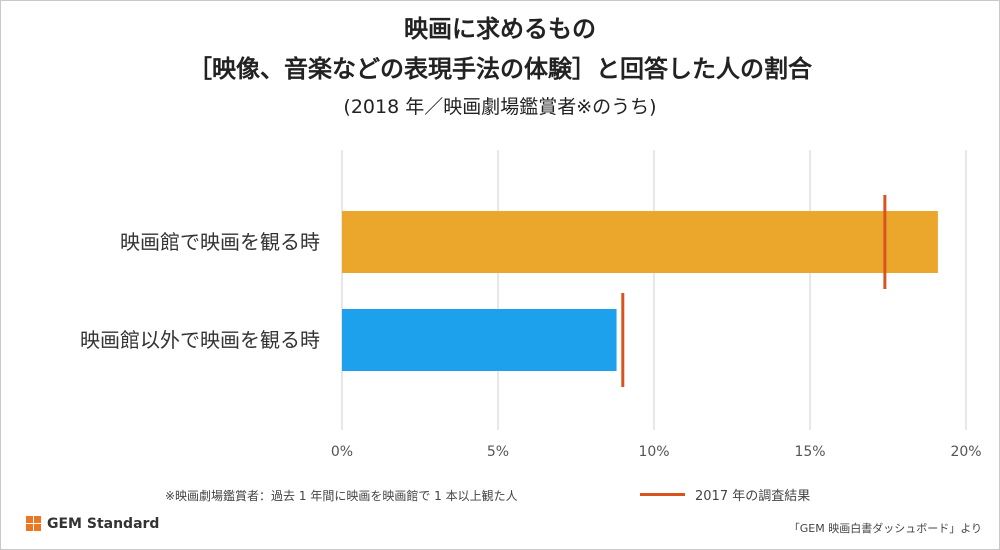  I want to click on legend: 2017 年の調査結果, so click(725, 494).